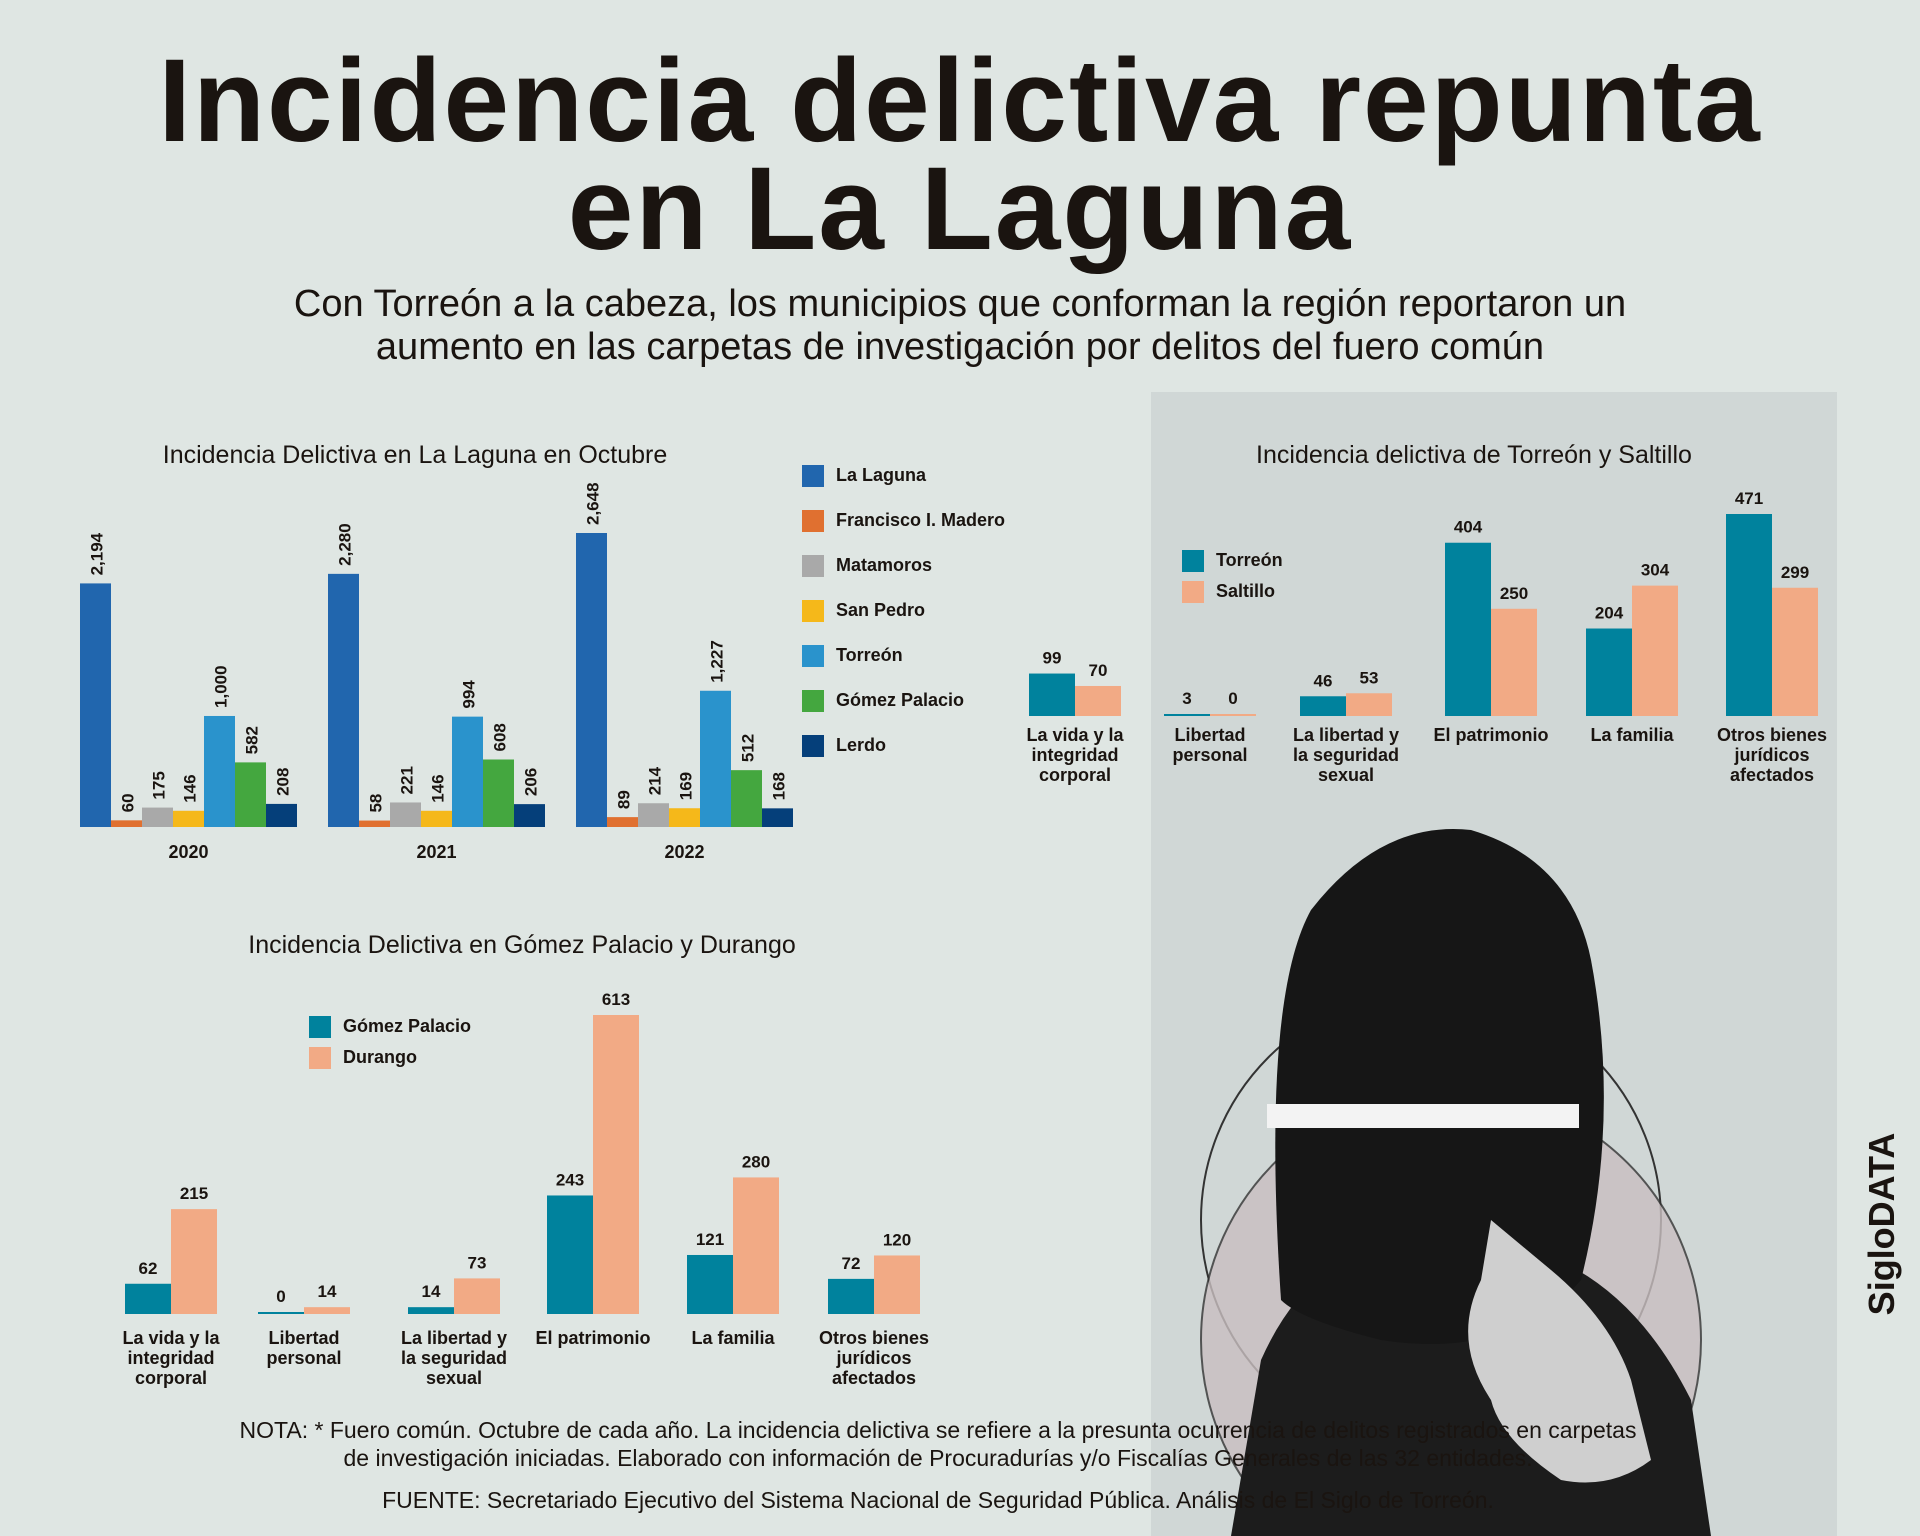 The height and width of the screenshot is (1536, 1920). I want to click on legend-label: La Laguna, so click(881, 475).